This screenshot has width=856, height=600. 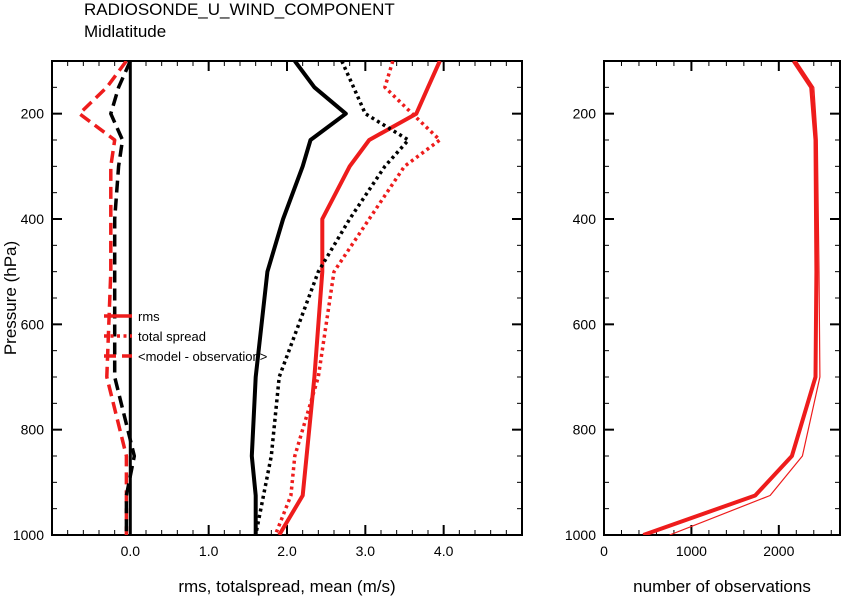 What do you see at coordinates (125, 31) in the screenshot?
I see `chart-subtitle: Midlatitude` at bounding box center [125, 31].